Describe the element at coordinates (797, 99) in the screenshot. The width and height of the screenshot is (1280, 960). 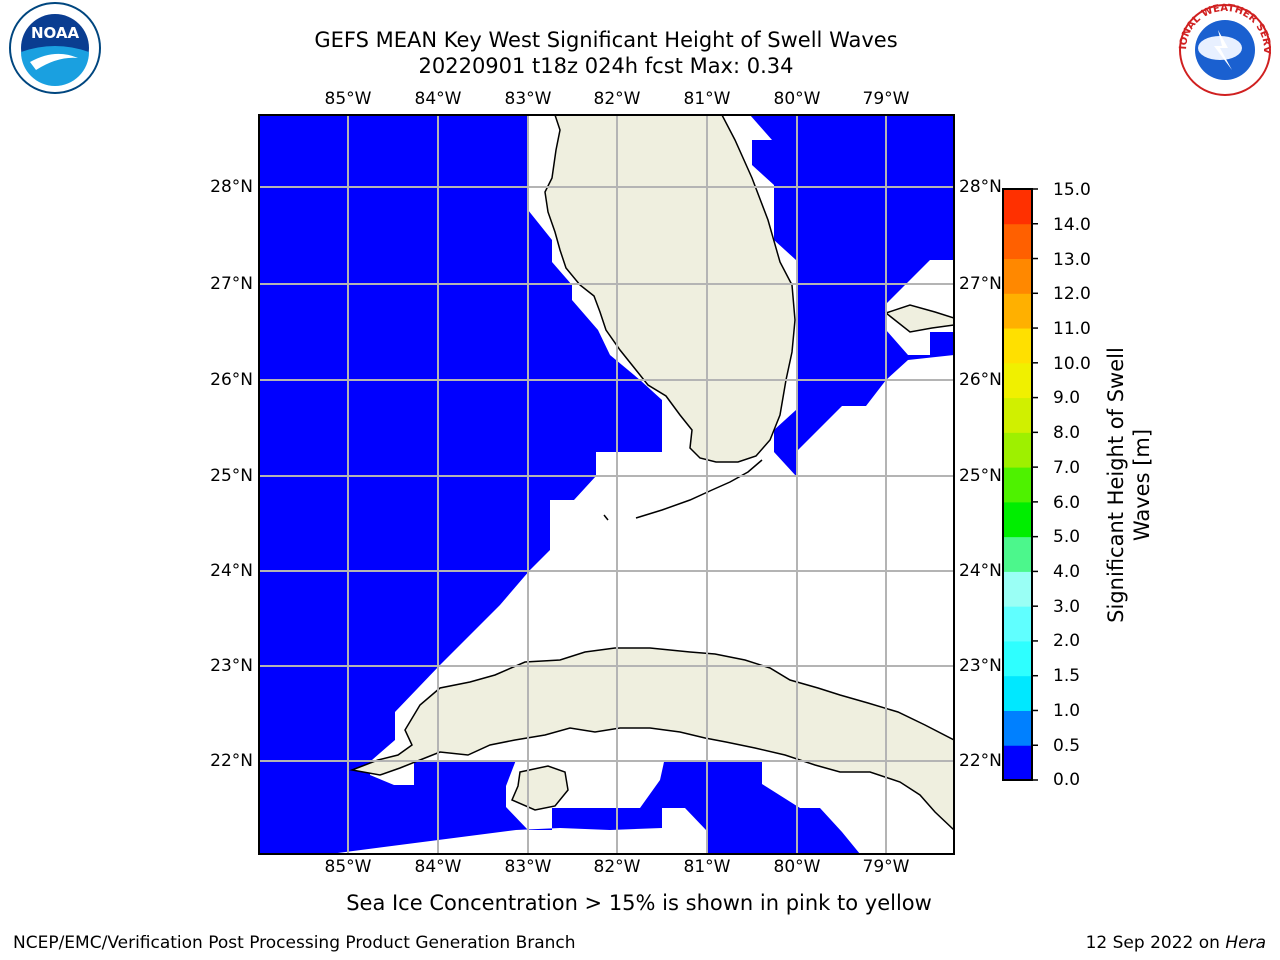
I see `lon-label-top: 80°W` at that location.